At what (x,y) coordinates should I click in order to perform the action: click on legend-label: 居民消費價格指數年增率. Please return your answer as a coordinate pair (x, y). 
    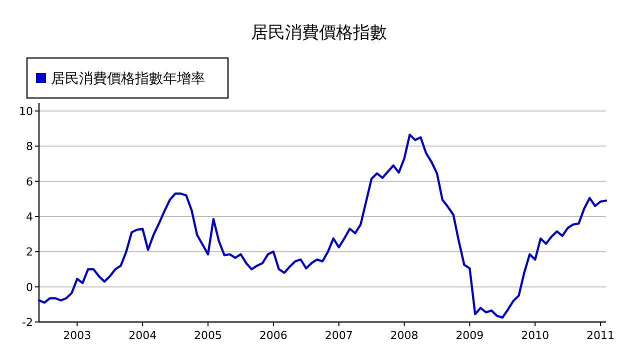
    Looking at the image, I should click on (128, 79).